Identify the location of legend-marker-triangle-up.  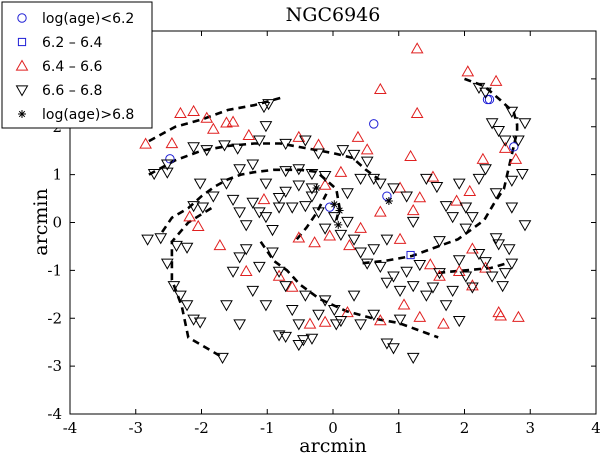
(22, 65).